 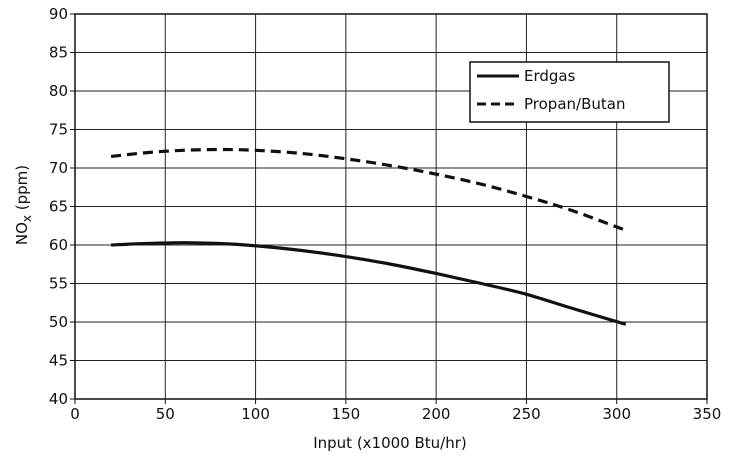 I want to click on legend-label-erdgas: Erdgas, so click(x=550, y=76).